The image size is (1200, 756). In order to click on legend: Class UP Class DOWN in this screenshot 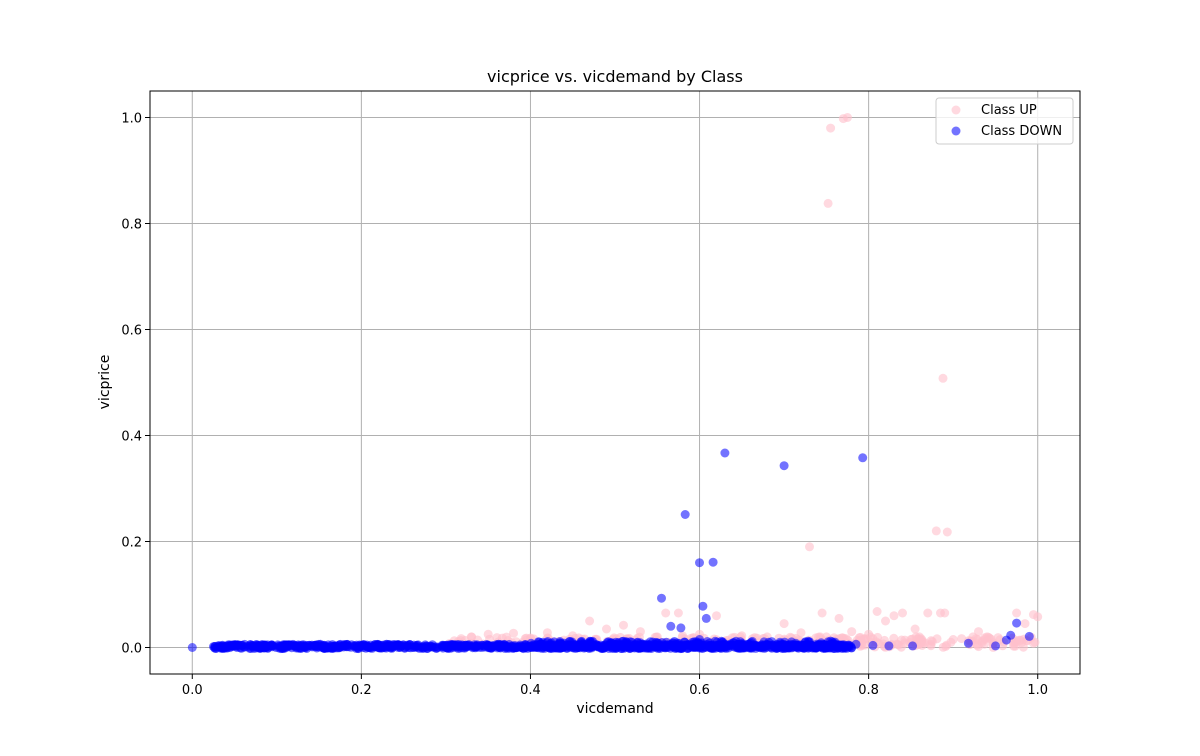, I will do `click(1004, 121)`.